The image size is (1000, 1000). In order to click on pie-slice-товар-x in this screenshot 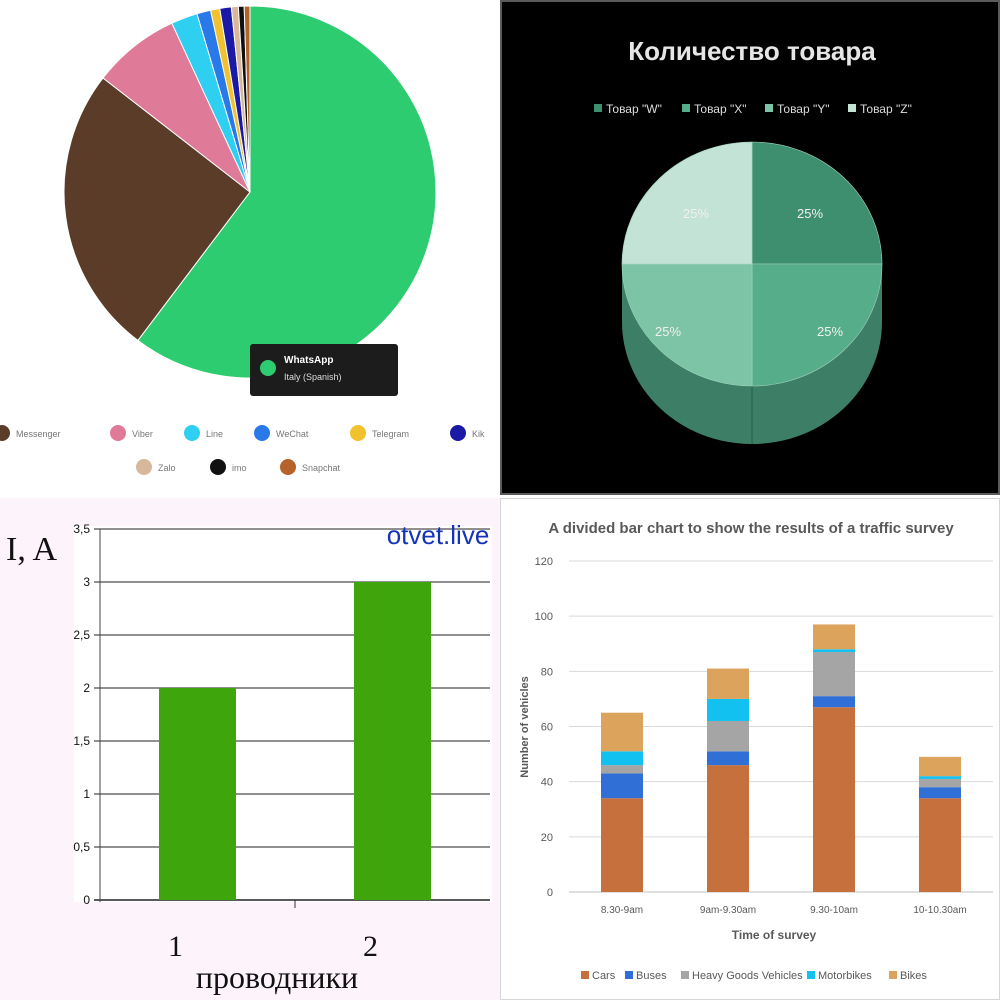, I will do `click(817, 325)`.